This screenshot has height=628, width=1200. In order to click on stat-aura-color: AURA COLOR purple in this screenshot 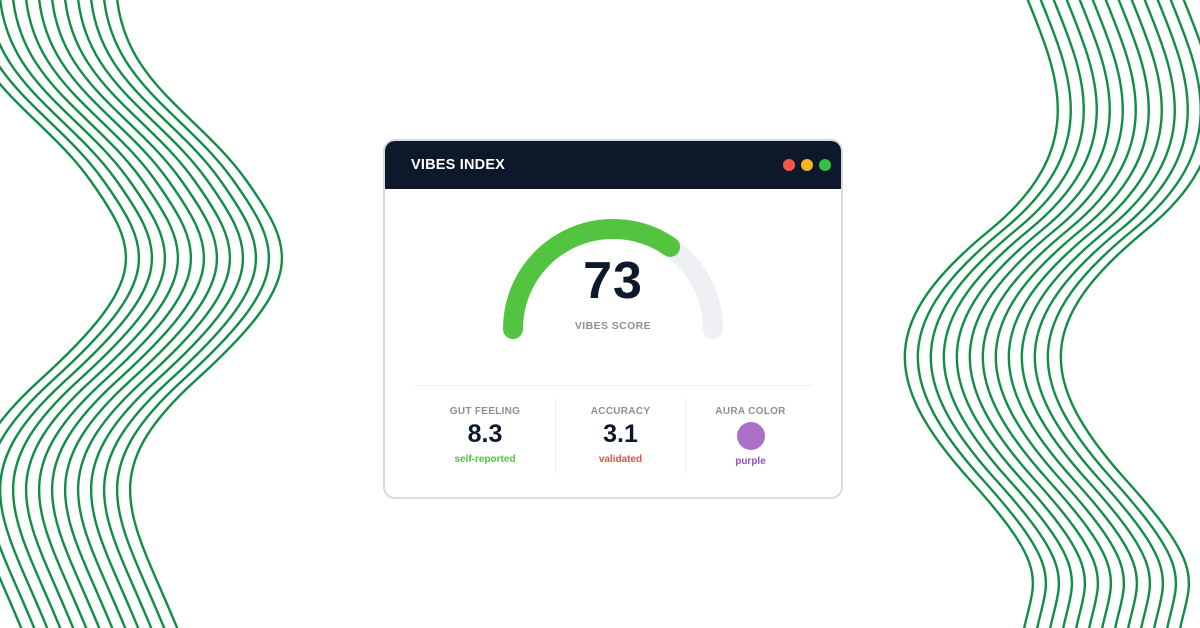, I will do `click(750, 436)`.